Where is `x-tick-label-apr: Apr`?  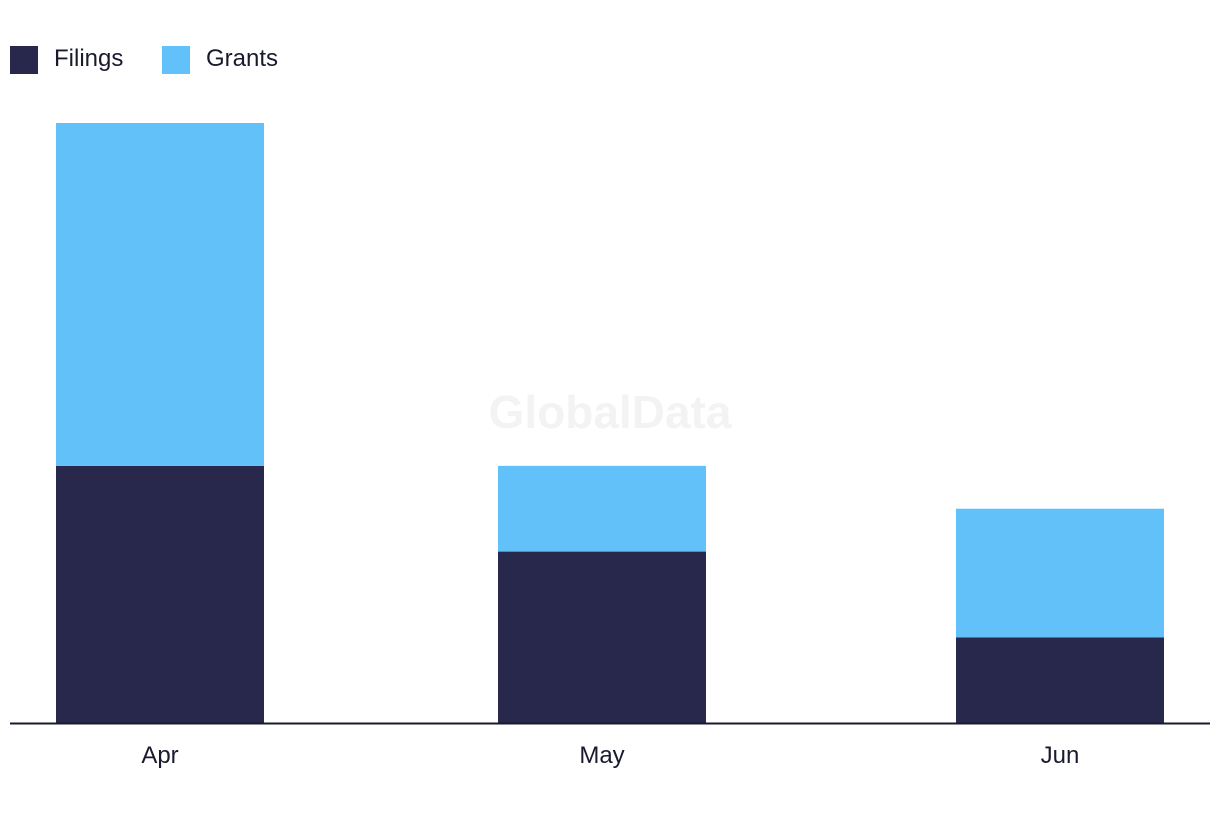
x-tick-label-apr: Apr is located at coordinates (159, 755).